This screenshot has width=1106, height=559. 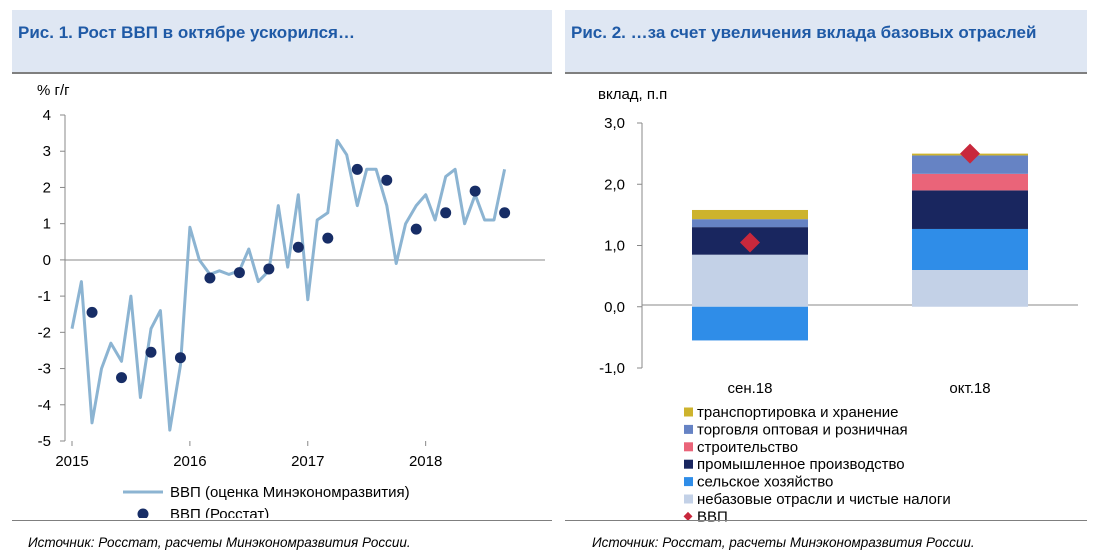 I want to click on chart1-y-tick-label: 2, so click(x=47, y=187).